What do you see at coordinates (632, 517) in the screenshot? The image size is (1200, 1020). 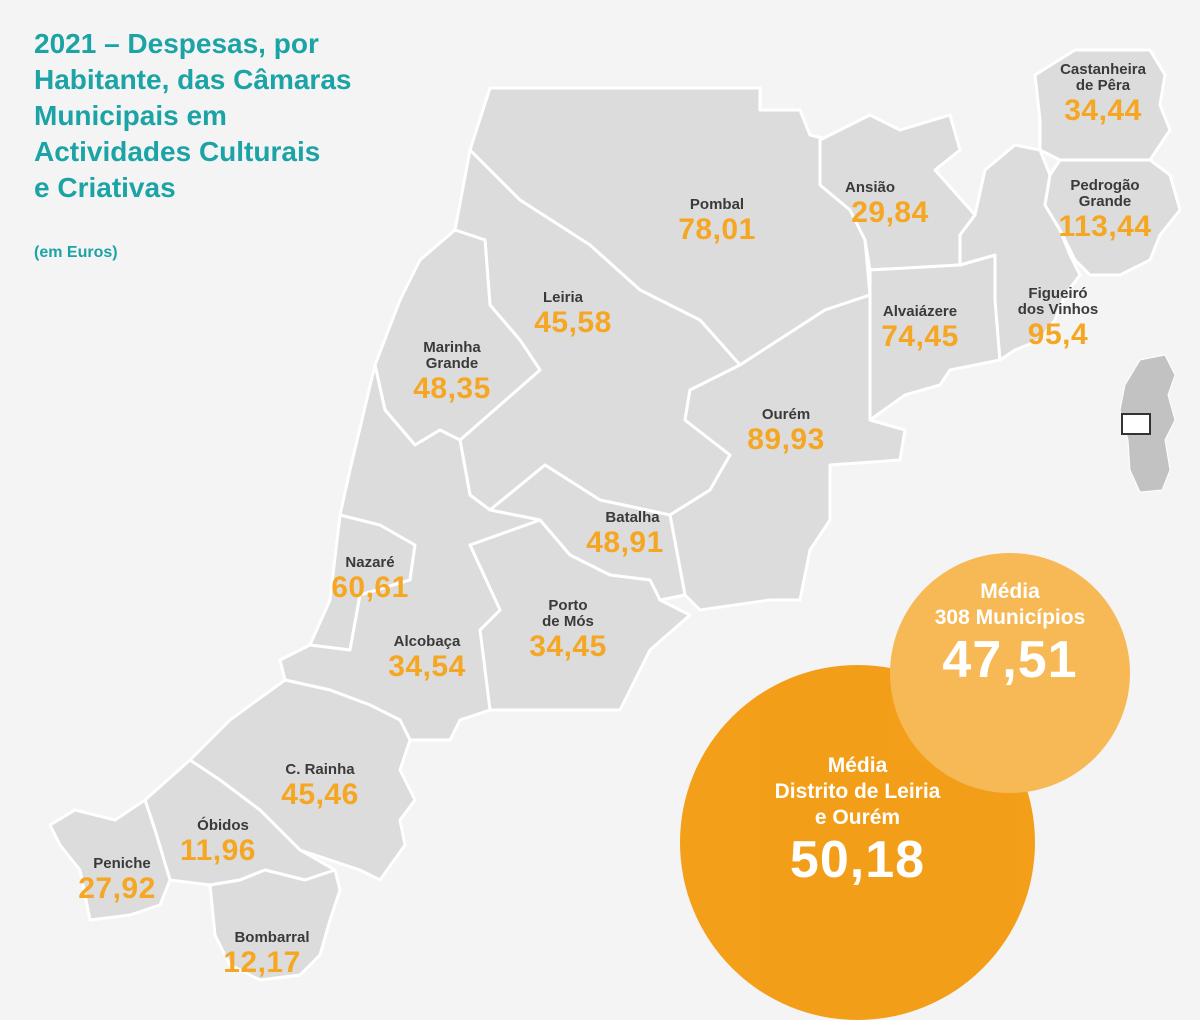 I see `name-batalha: Batalha` at bounding box center [632, 517].